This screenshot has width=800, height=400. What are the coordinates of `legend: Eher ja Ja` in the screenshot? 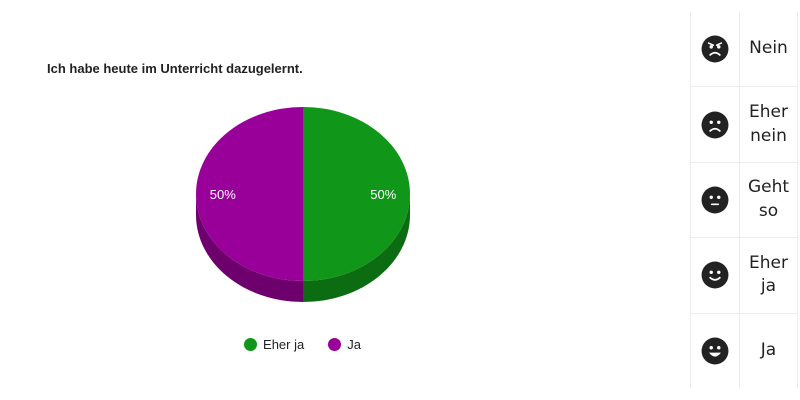 It's located at (302, 344).